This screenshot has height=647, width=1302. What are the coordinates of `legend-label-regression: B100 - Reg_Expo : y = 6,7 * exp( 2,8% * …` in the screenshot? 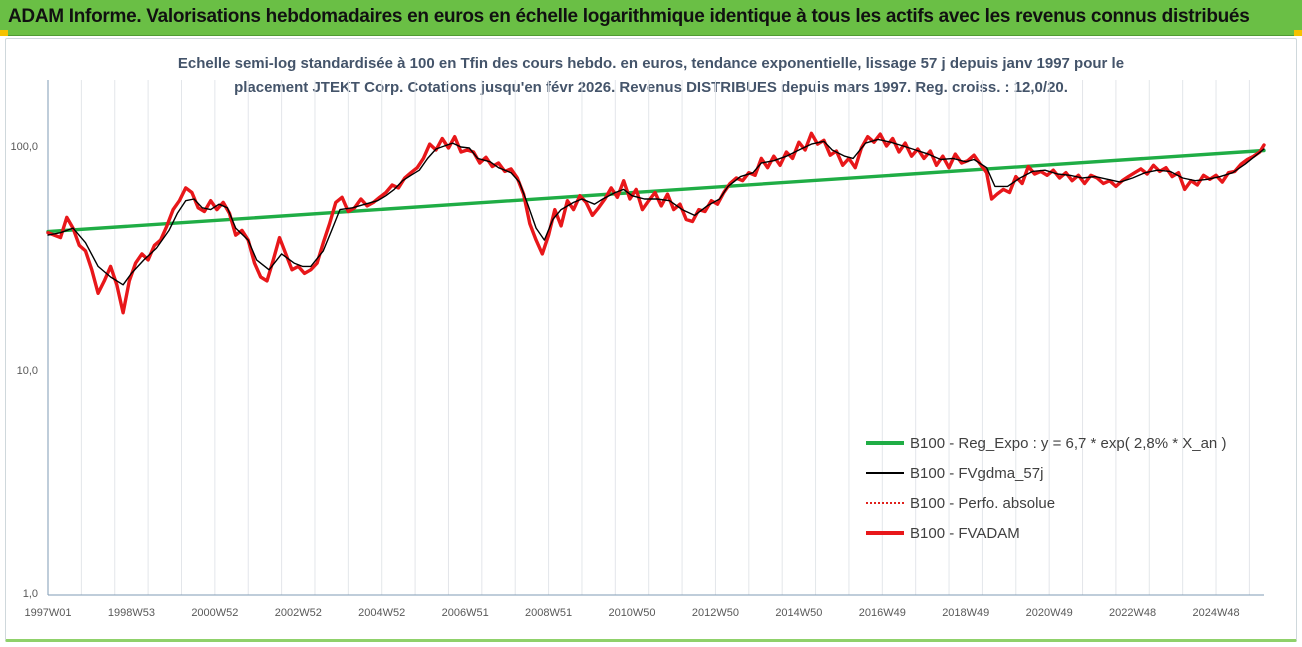 It's located at (1068, 443).